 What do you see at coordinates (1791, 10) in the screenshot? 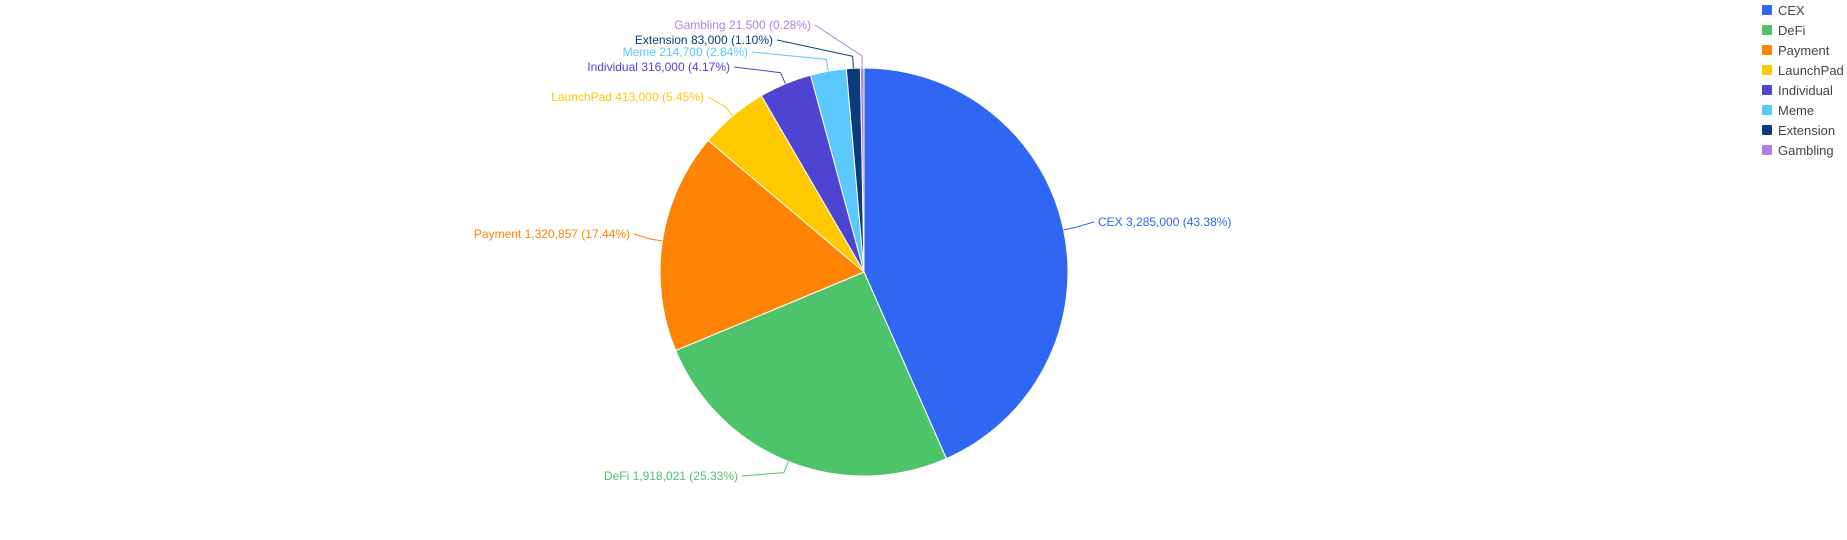
I see `legend-label-cex: CEX` at bounding box center [1791, 10].